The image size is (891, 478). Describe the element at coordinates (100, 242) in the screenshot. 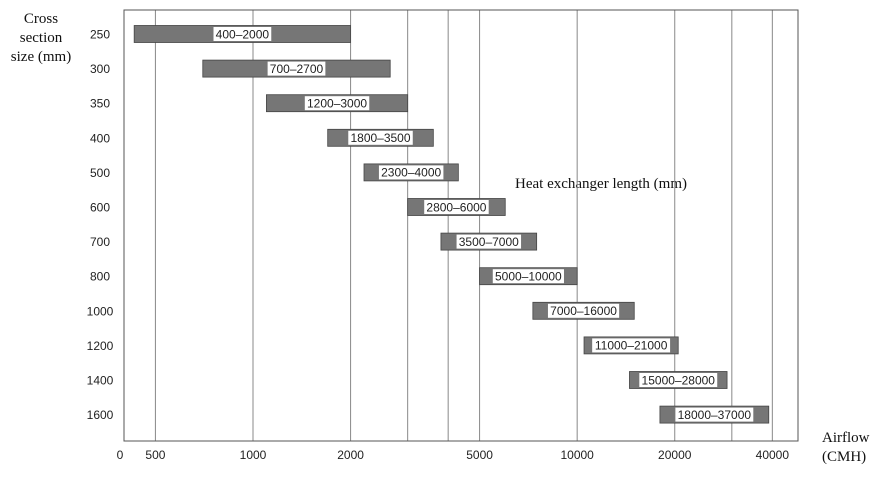

I see `y-tick-label: 700` at that location.